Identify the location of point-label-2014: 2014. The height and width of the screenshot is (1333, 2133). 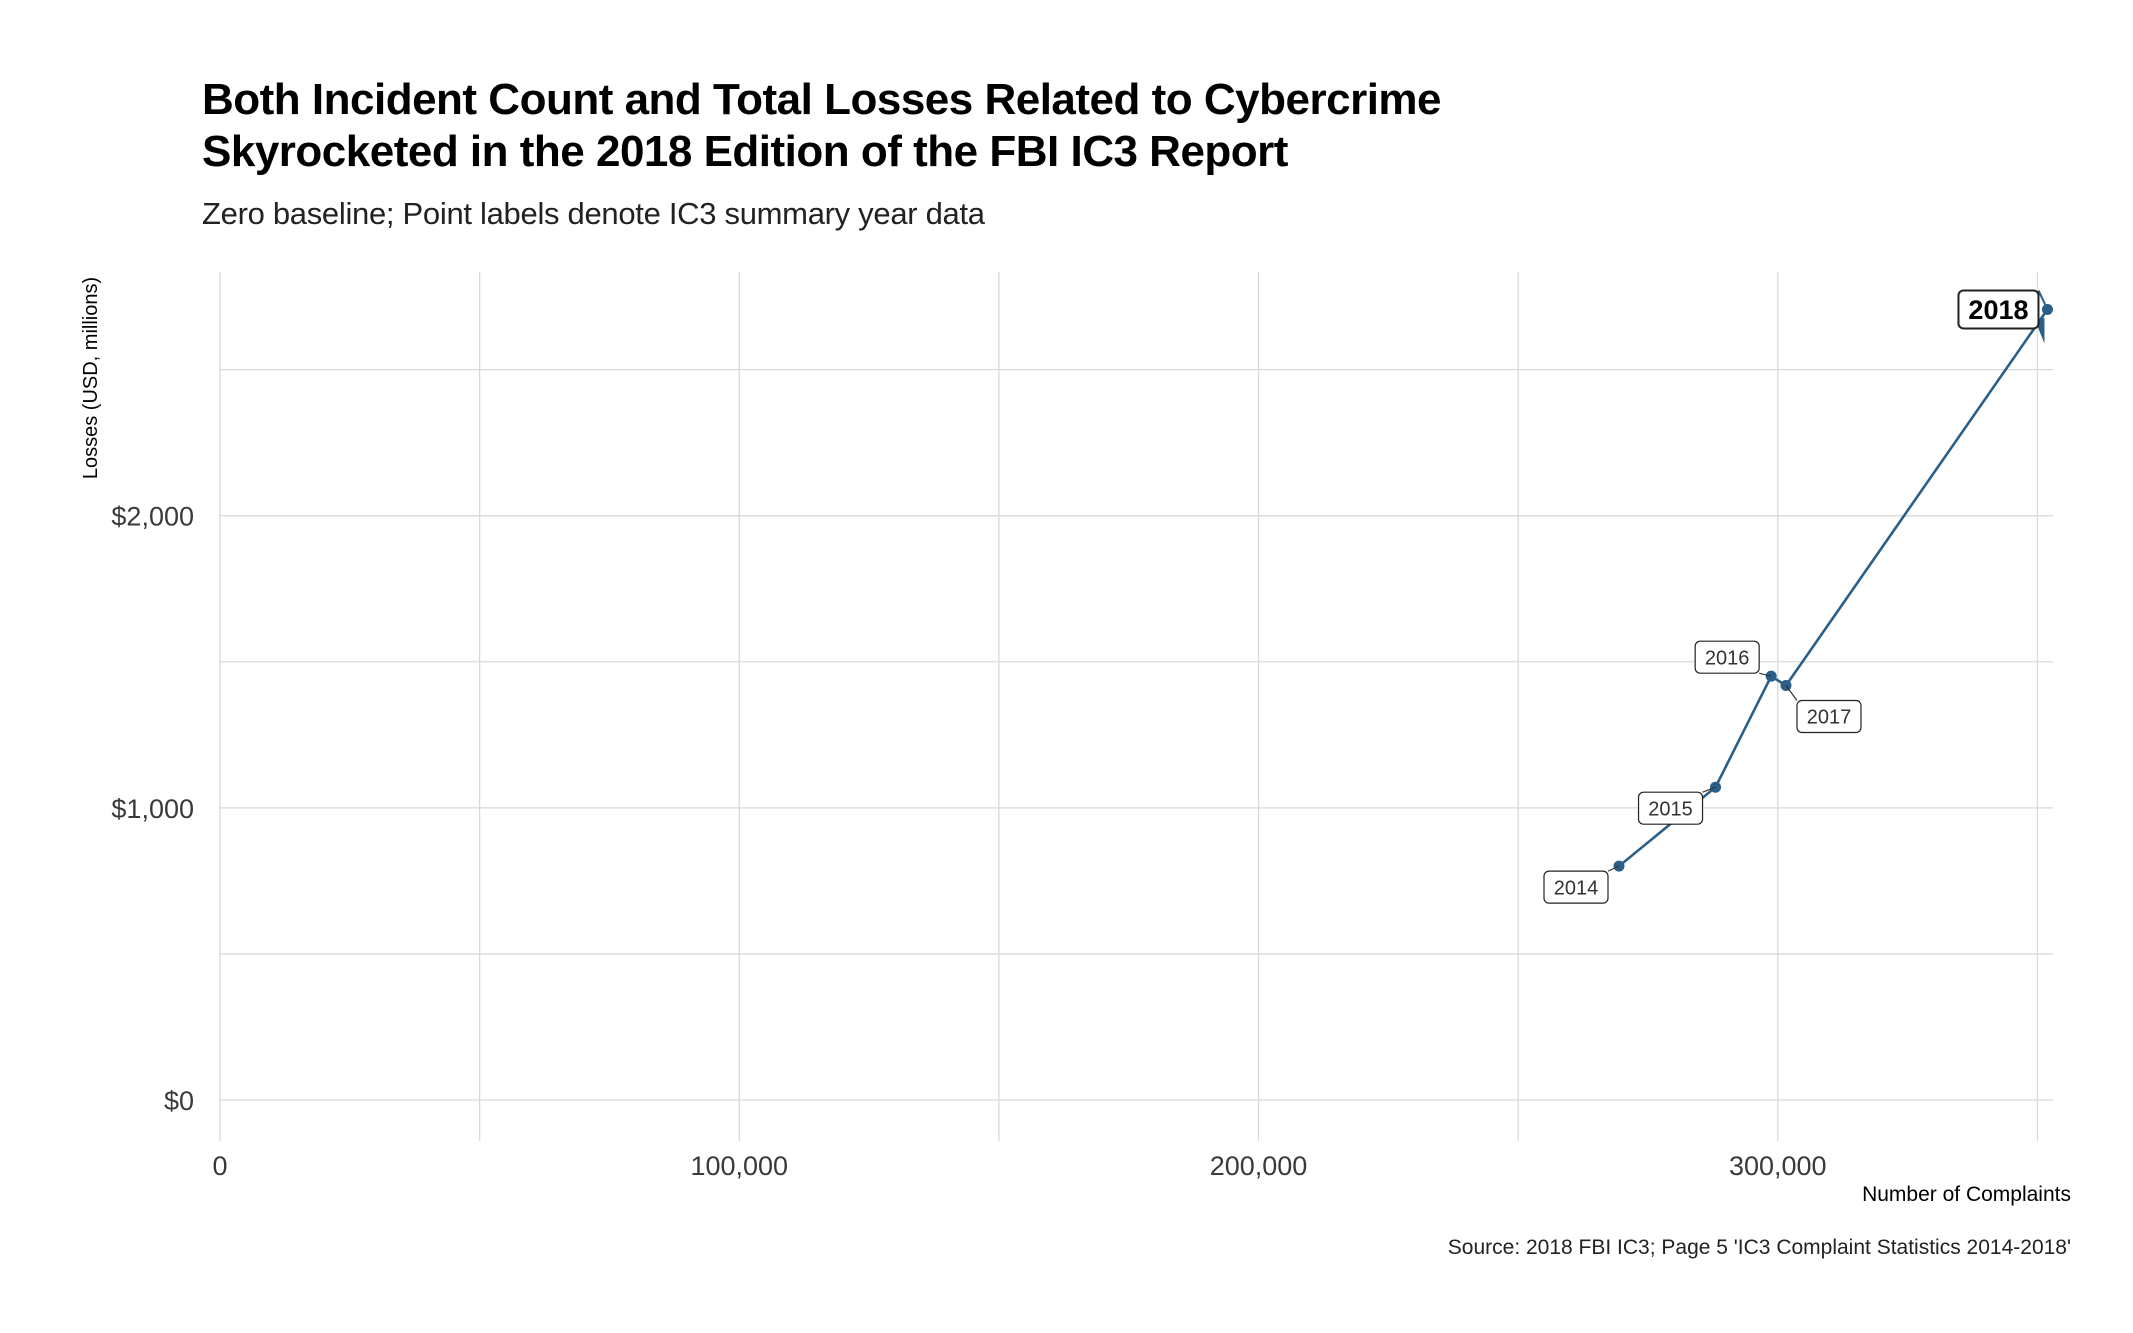
(1581, 884).